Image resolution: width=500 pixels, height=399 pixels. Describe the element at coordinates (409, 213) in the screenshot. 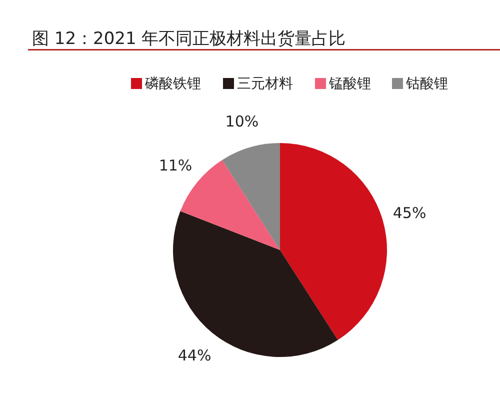

I see `data-label: 45%` at that location.